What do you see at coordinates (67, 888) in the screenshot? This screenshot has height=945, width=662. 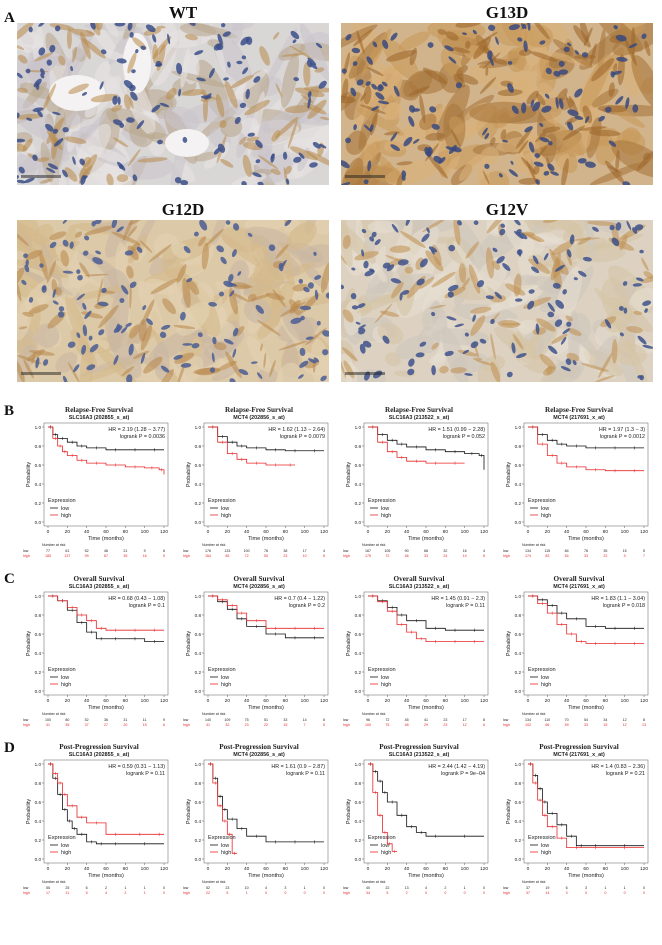 I see `risk-low-value: 25` at bounding box center [67, 888].